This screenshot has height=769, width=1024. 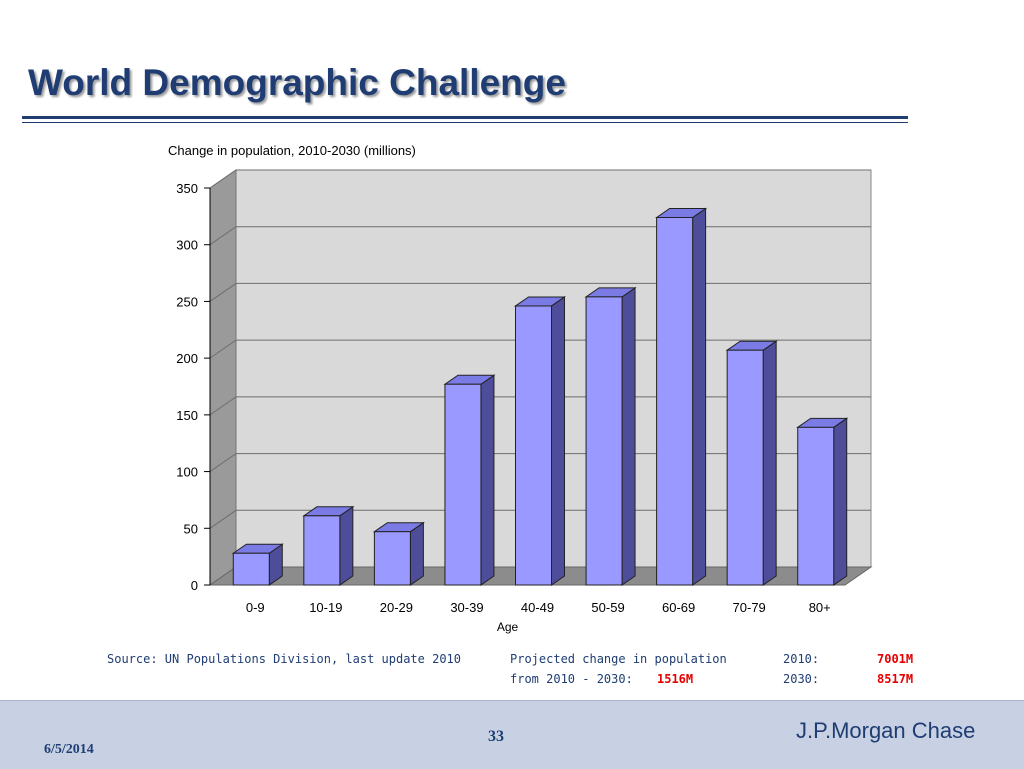 What do you see at coordinates (465, 122) in the screenshot?
I see `title-underline-thin` at bounding box center [465, 122].